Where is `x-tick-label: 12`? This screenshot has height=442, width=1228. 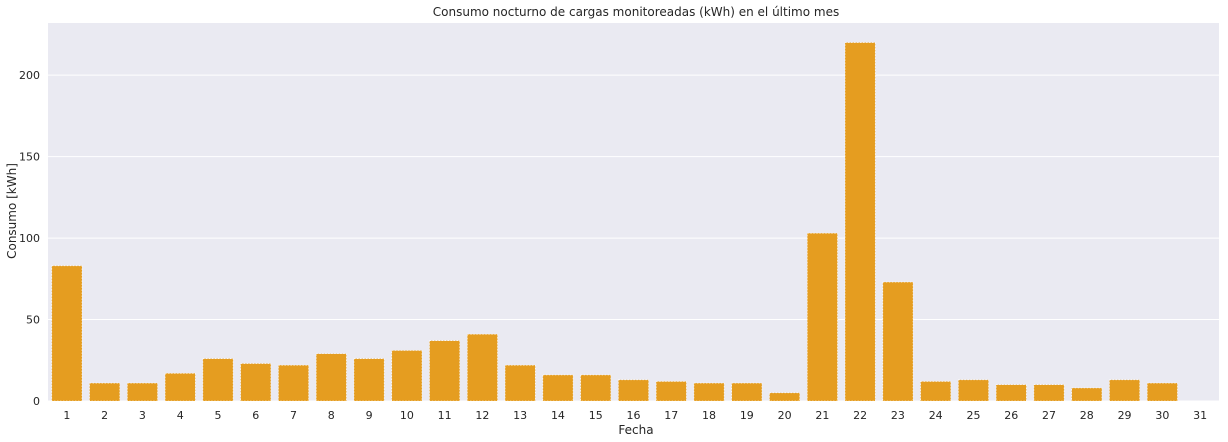
x-tick-label: 12 is located at coordinates (482, 415).